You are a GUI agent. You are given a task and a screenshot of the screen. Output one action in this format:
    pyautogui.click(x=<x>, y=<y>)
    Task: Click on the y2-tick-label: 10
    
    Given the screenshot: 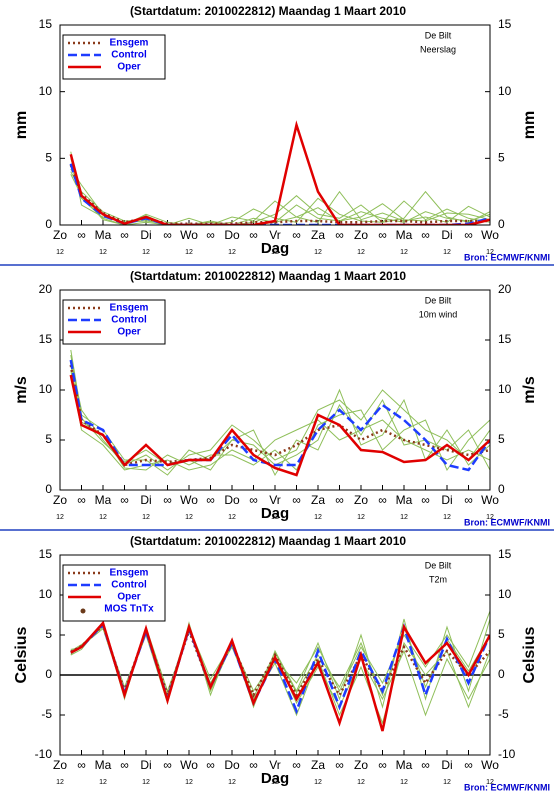 What is the action you would take?
    pyautogui.click(x=505, y=91)
    